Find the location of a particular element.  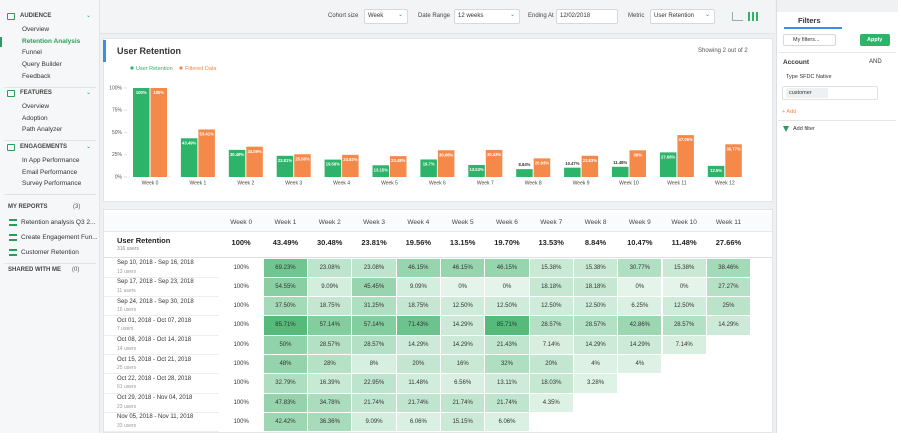

add-filter-label: Add filter is located at coordinates (804, 129).